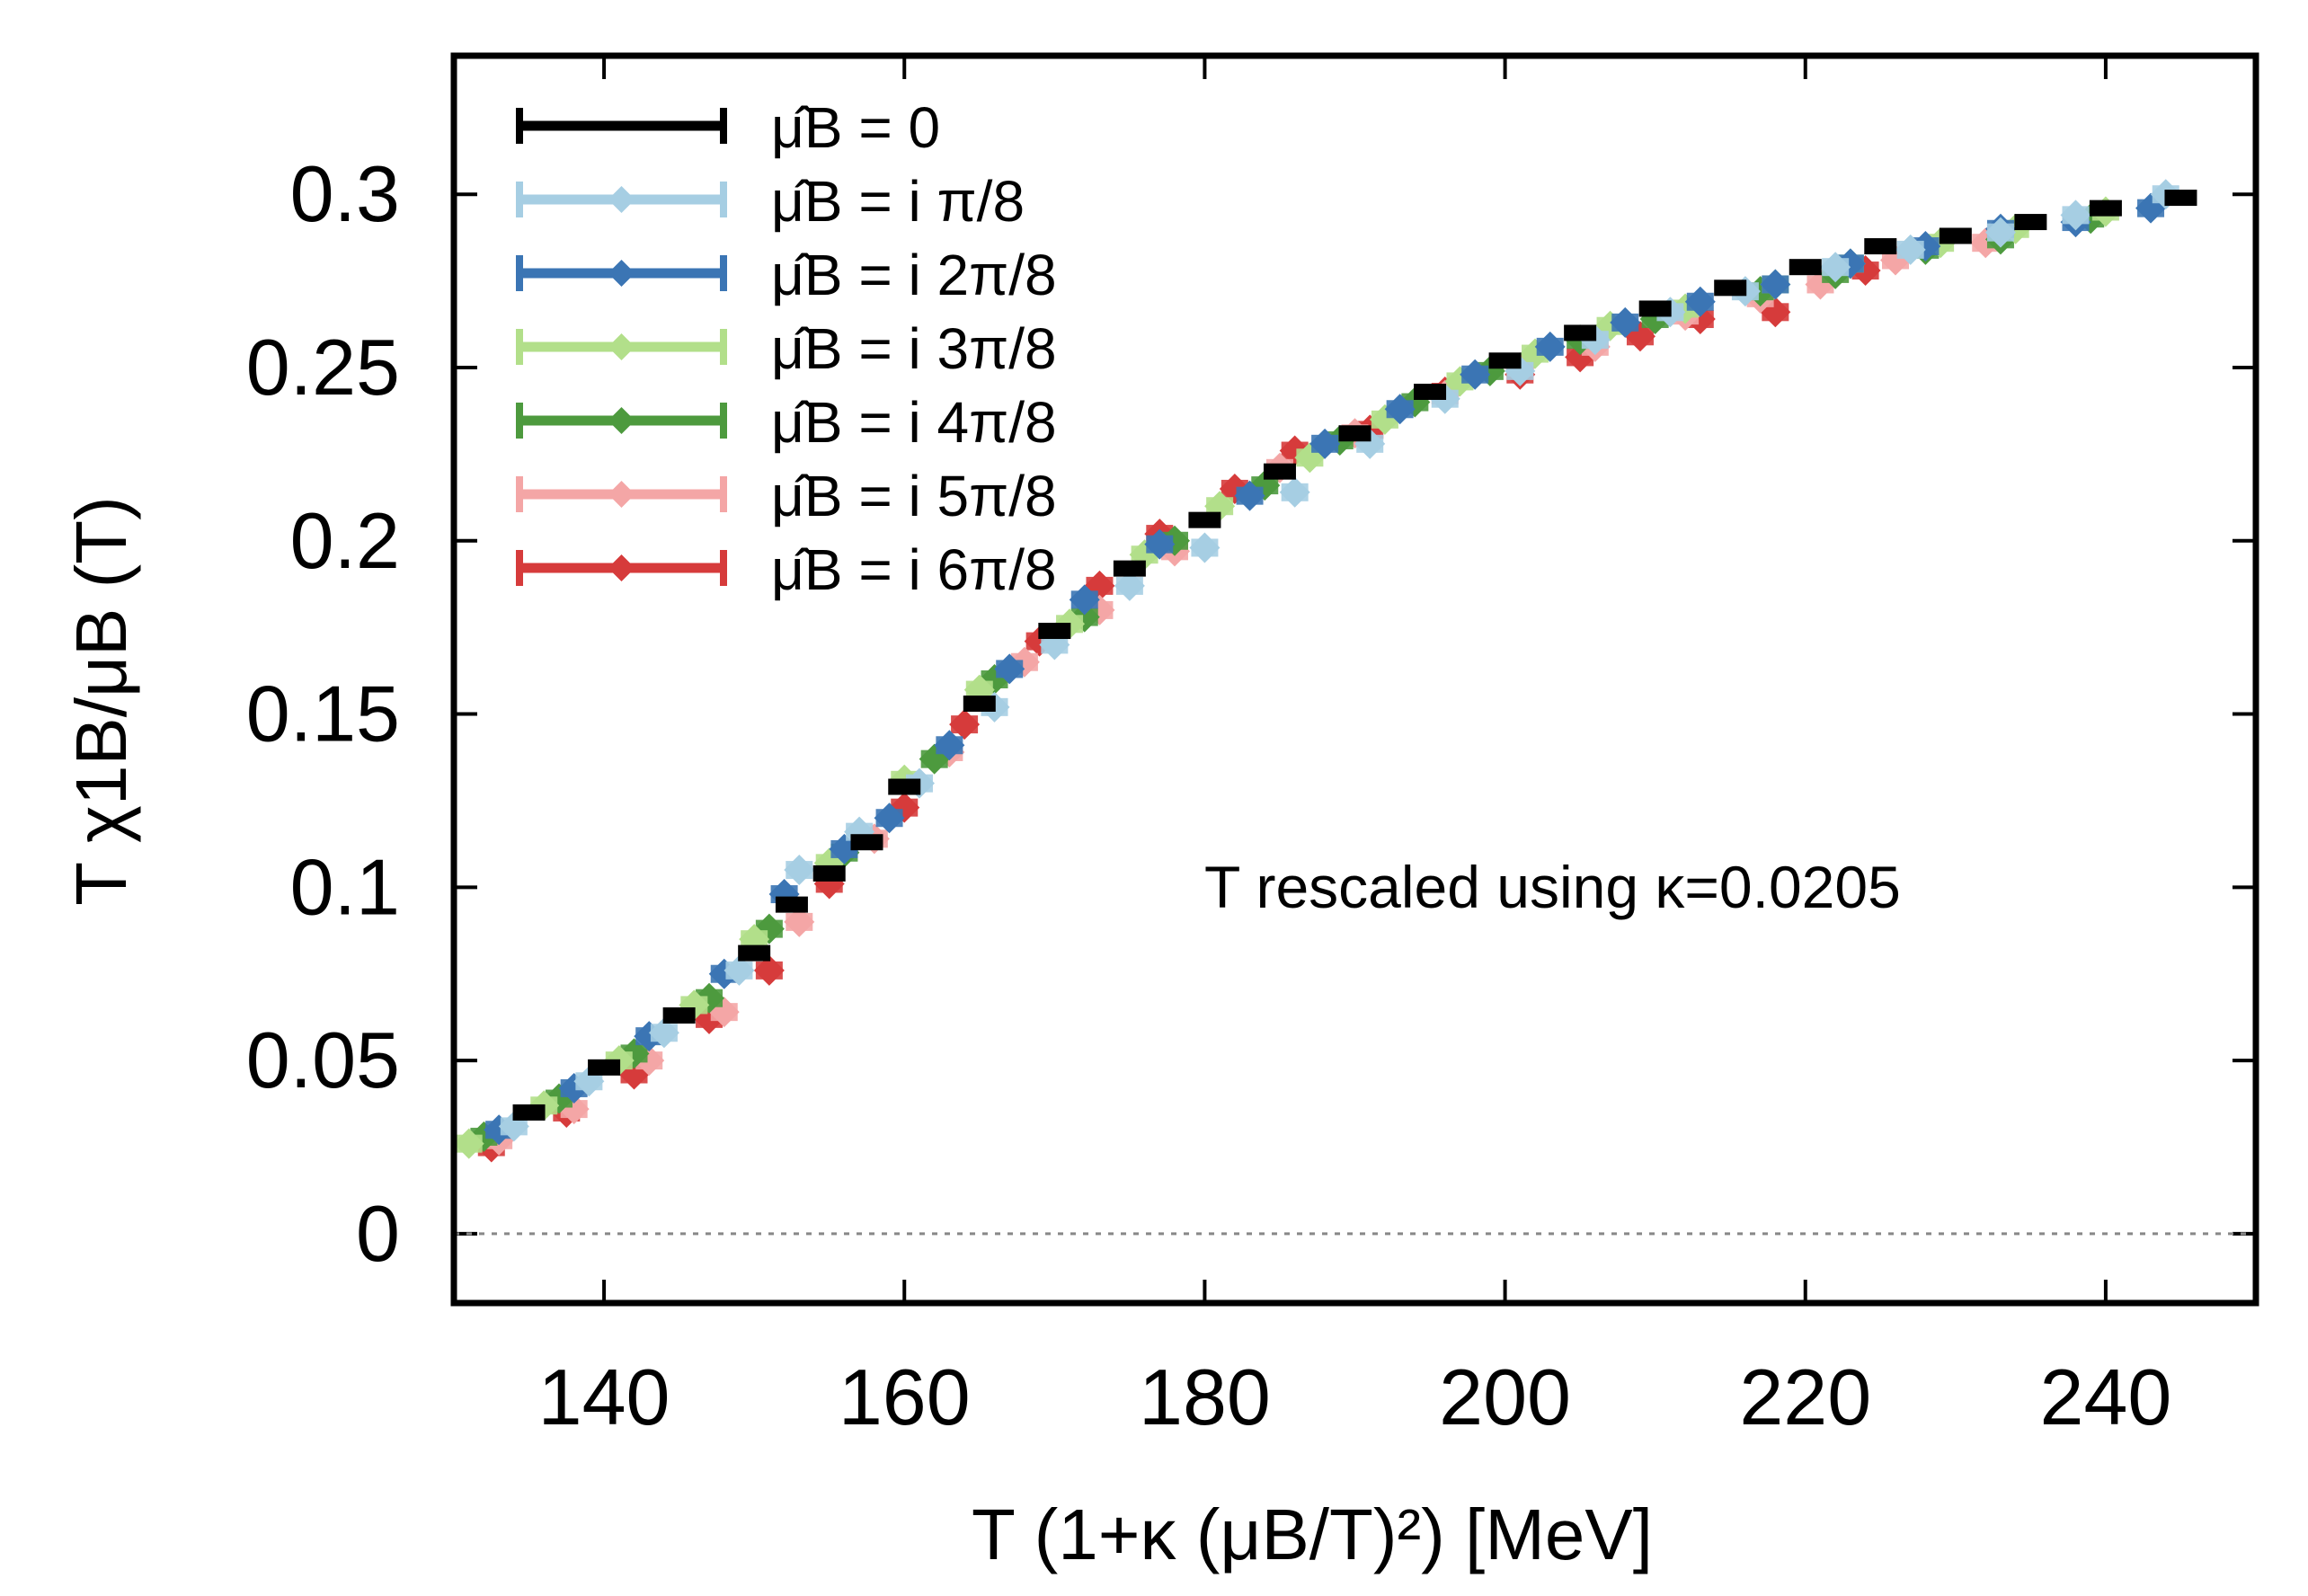 Image resolution: width=2308 pixels, height=1596 pixels. I want to click on y-axis-label: T χ1B/μB (T), so click(101, 701).